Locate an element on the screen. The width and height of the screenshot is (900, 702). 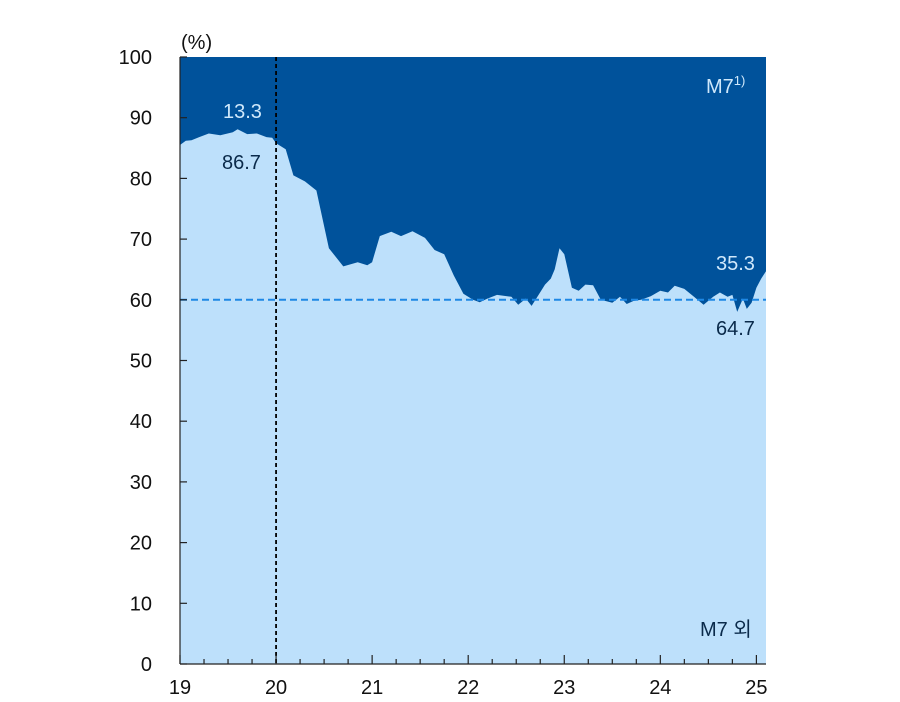
x-axis-ticks: 19 20 21 22 23 24 25 is located at coordinates (468, 677).